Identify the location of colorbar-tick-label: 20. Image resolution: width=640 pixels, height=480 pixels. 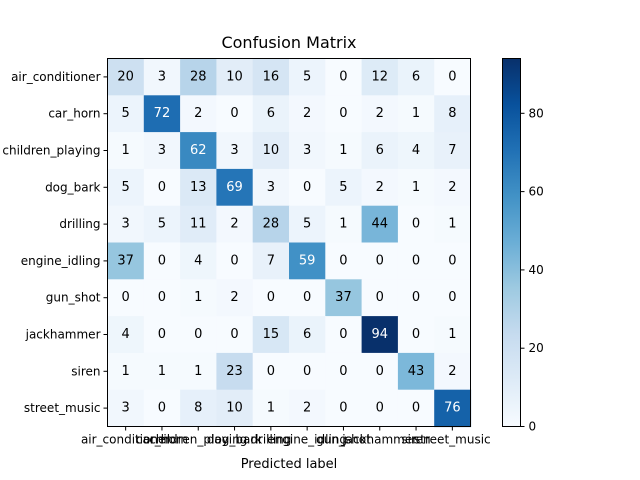
(536, 348).